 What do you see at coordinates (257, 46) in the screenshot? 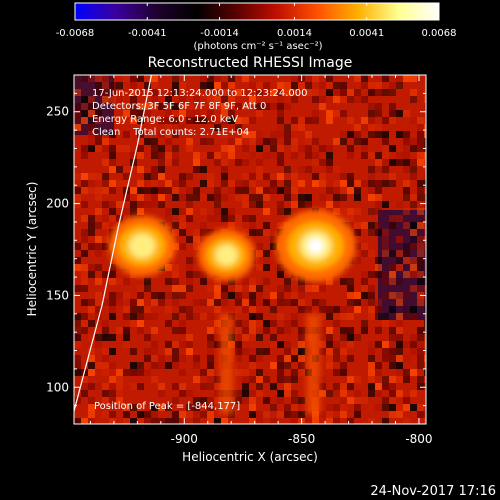
I see `colorbar-unit-label: (photons cm⁻² s⁻¹ asec⁻²)` at bounding box center [257, 46].